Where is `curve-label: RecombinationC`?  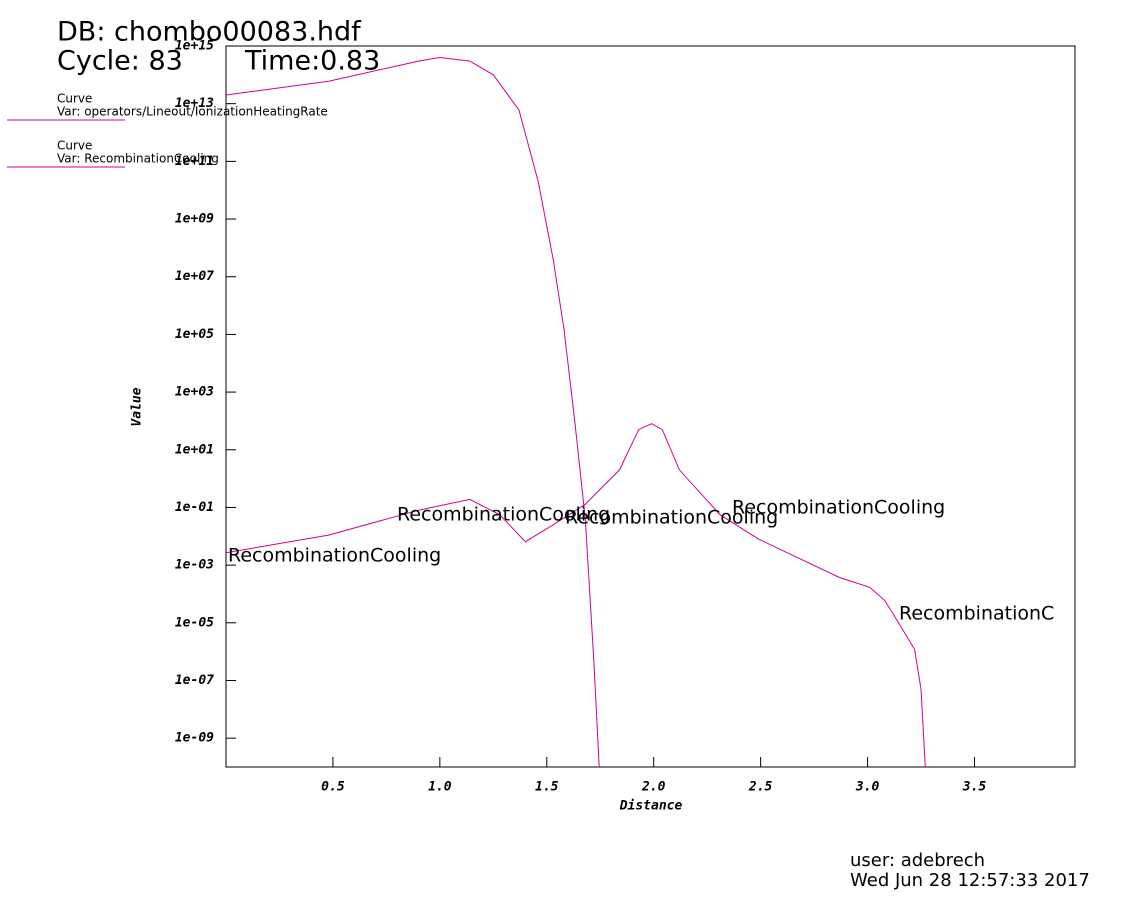 curve-label: RecombinationC is located at coordinates (976, 614).